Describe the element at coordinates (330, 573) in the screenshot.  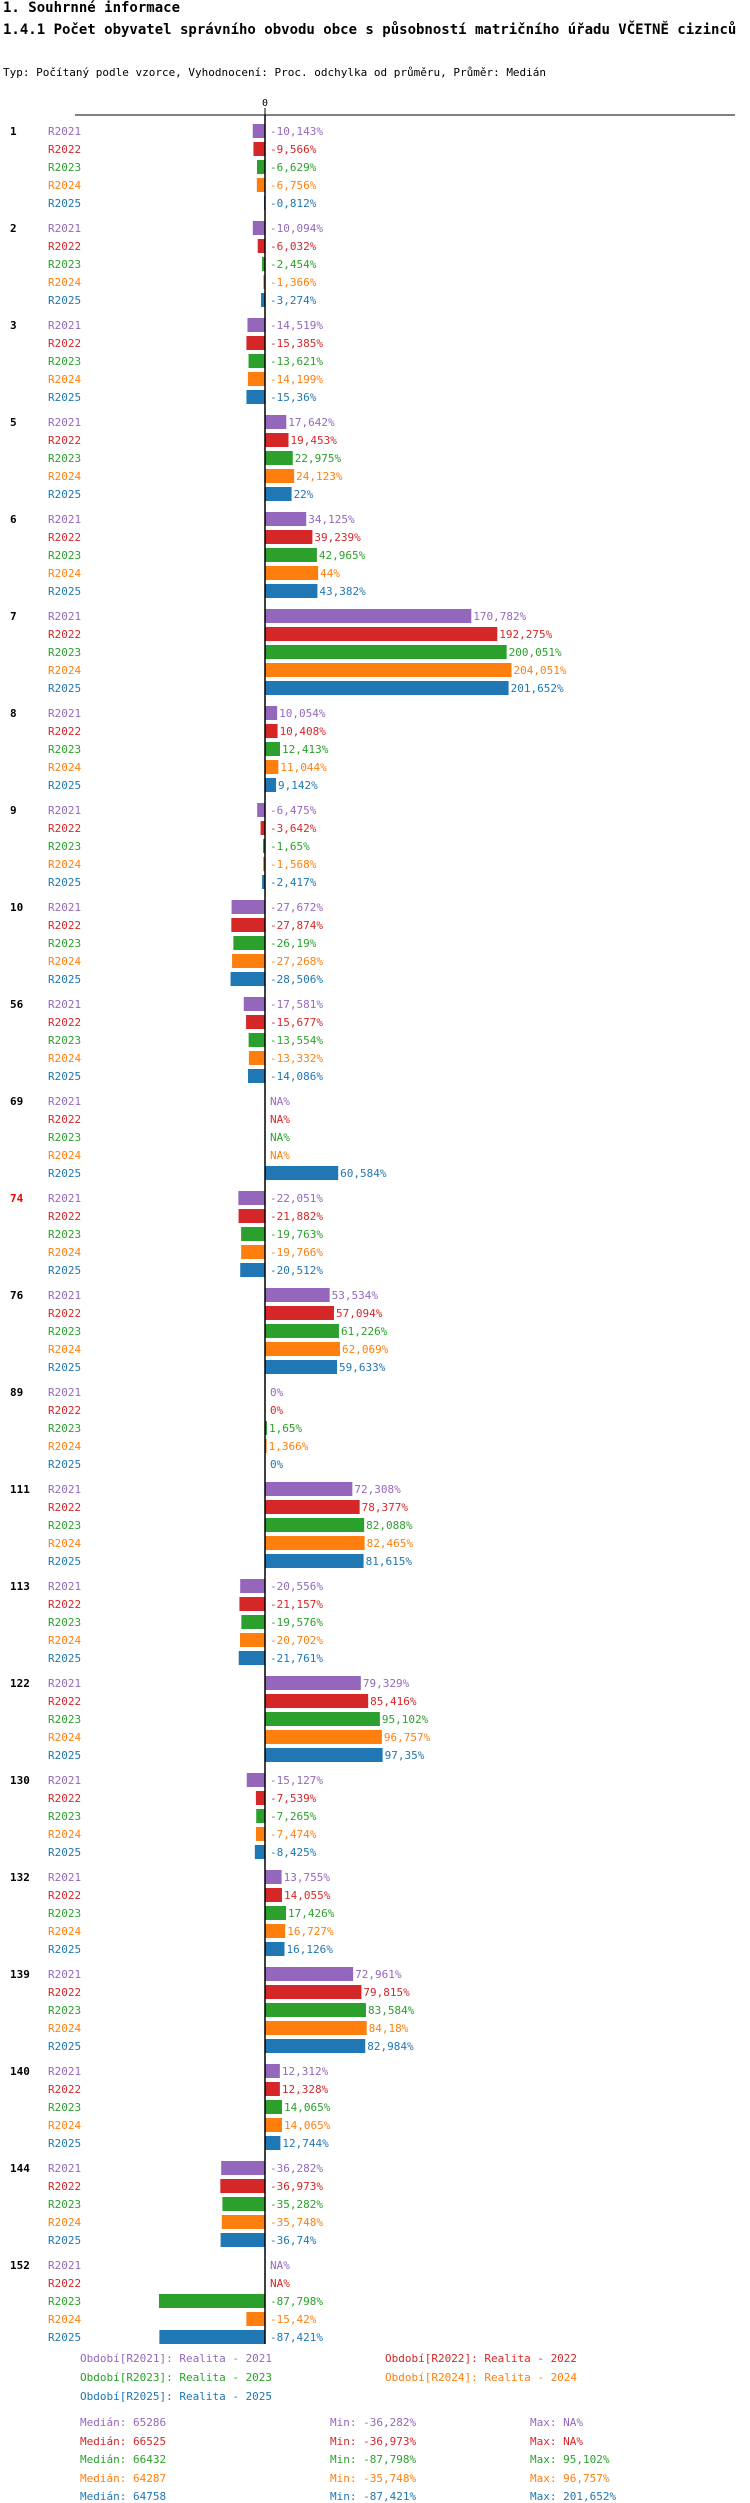
I see `data-label: 44%` at that location.